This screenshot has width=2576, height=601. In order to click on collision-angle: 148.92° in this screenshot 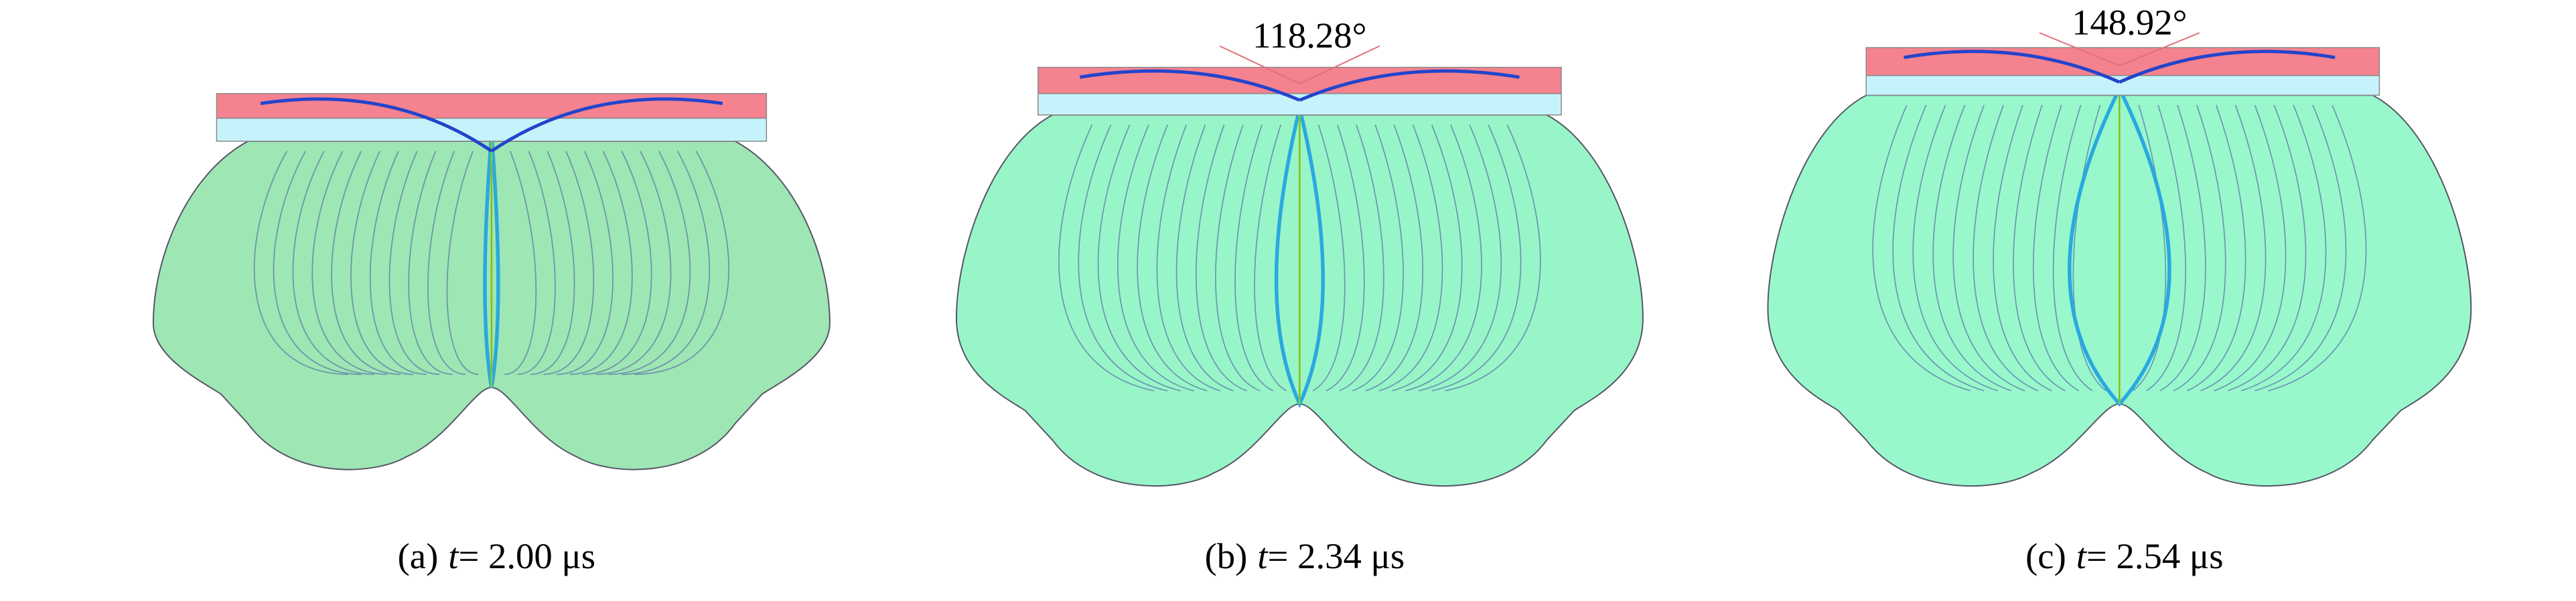, I will do `click(2129, 23)`.